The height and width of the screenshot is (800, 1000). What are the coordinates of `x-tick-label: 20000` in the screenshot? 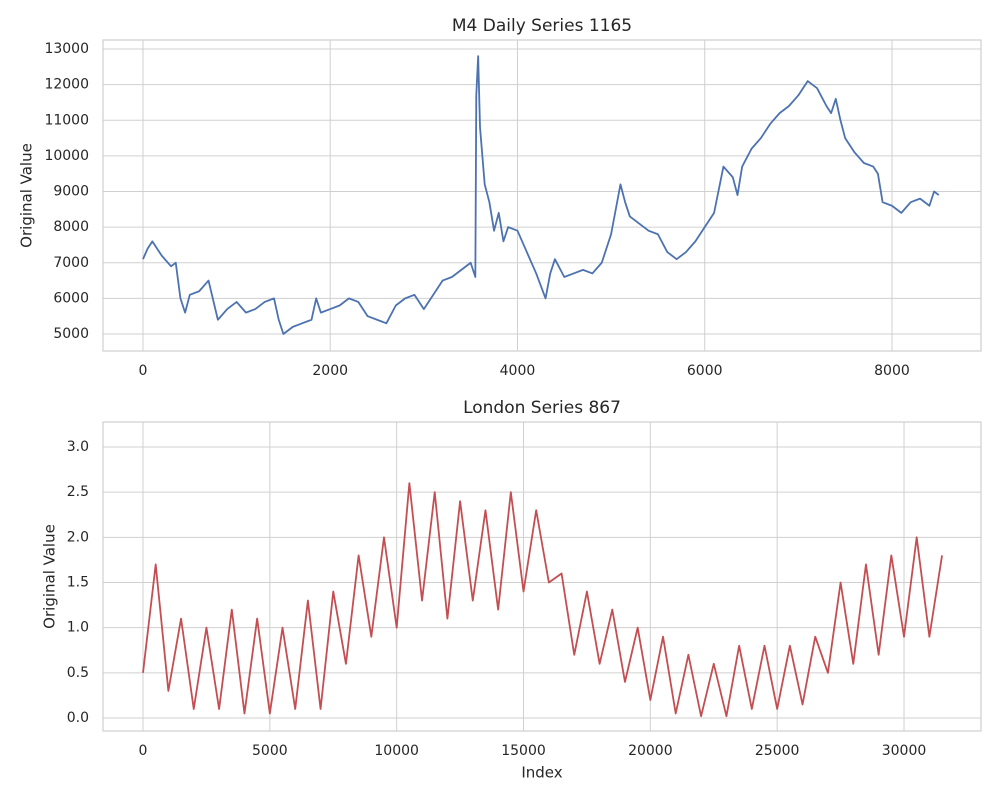 It's located at (650, 751).